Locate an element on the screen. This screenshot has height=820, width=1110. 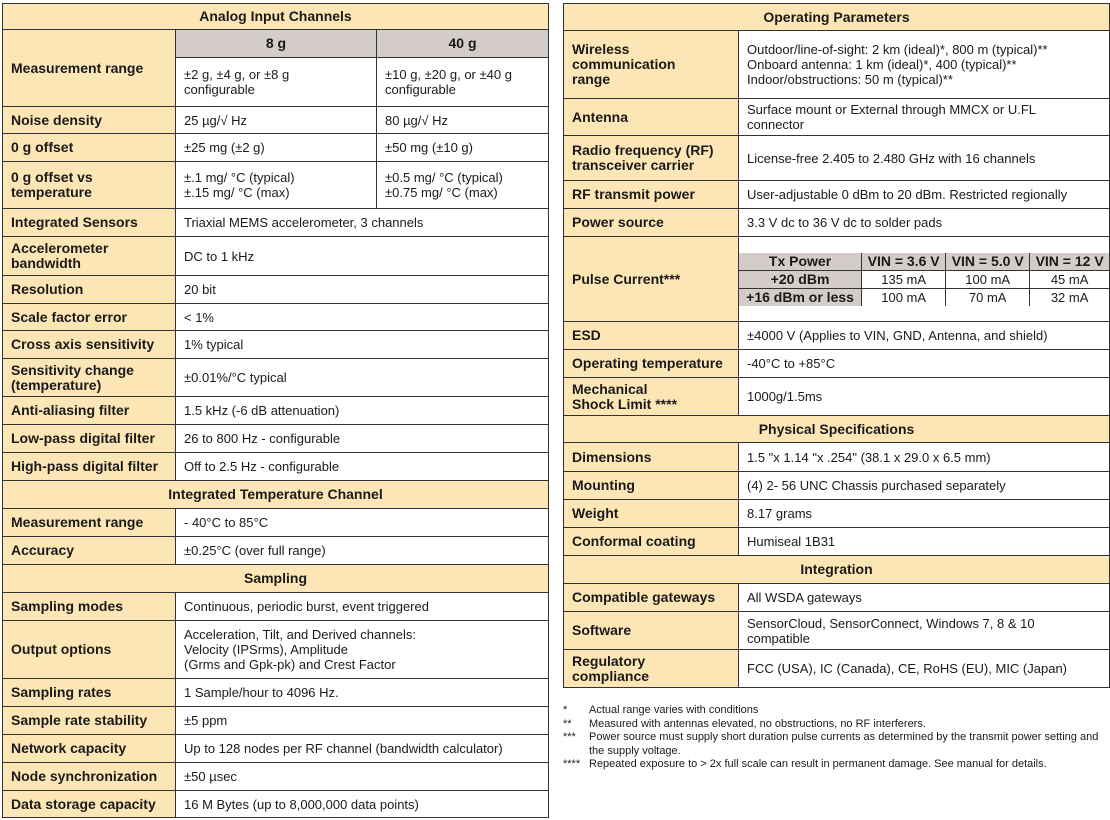
spec-row-sample-rate-stability: Sample rate stability ±5 ppm is located at coordinates (275, 720).